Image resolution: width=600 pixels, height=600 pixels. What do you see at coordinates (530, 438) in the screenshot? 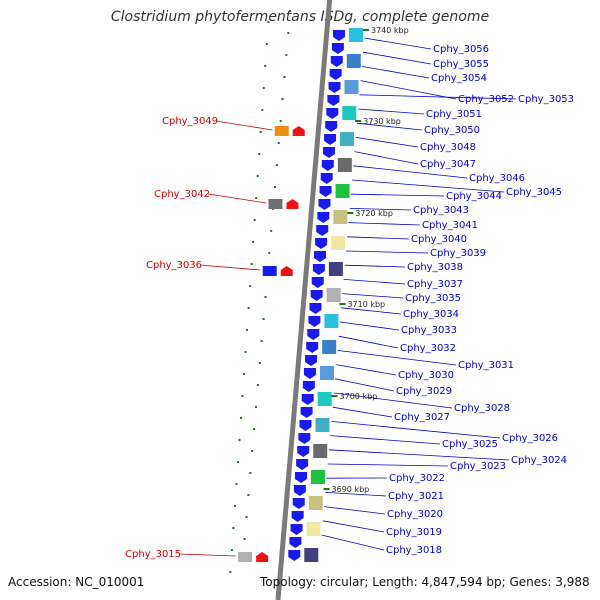
I see `gene-label-cphy-3026: Cphy_3026` at bounding box center [530, 438].